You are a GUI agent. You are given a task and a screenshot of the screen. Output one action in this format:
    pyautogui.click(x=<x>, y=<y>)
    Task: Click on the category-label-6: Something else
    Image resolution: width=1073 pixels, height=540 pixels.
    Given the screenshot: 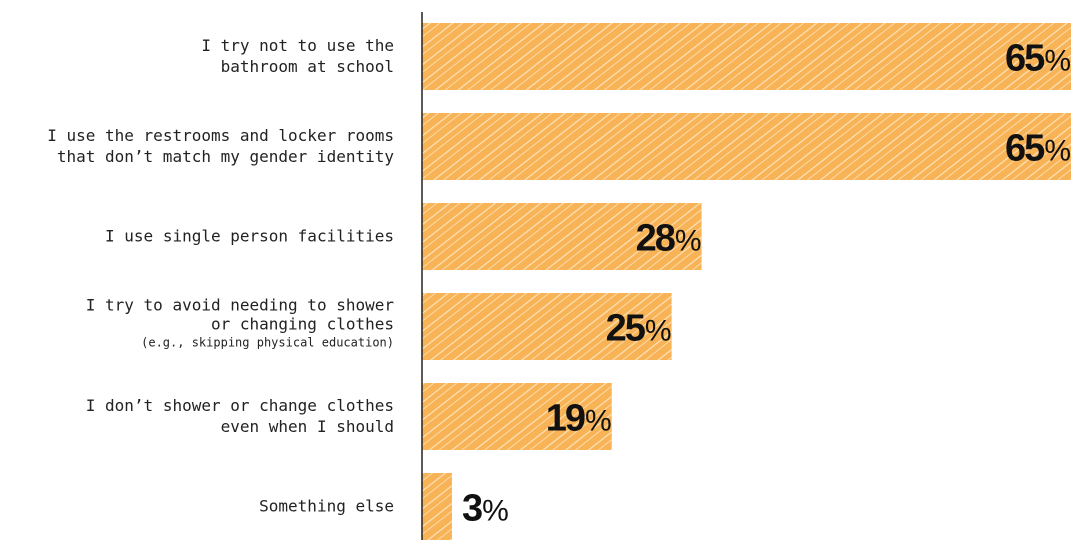 What is the action you would take?
    pyautogui.click(x=326, y=506)
    